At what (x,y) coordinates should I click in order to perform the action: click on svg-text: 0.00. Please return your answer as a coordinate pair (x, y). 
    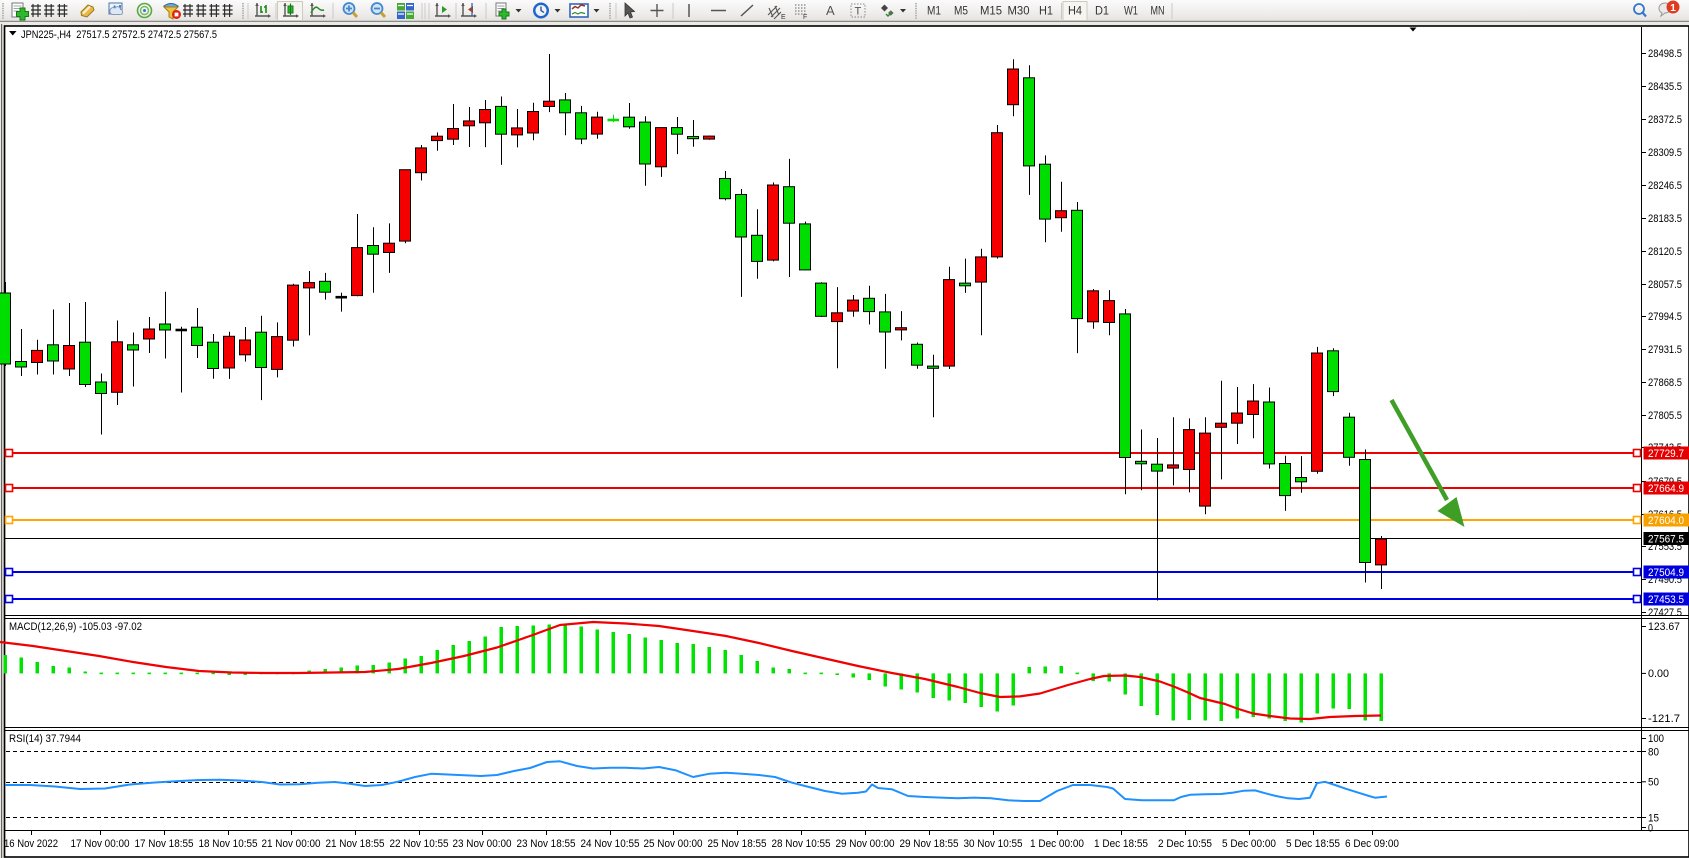
    Looking at the image, I should click on (1658, 674).